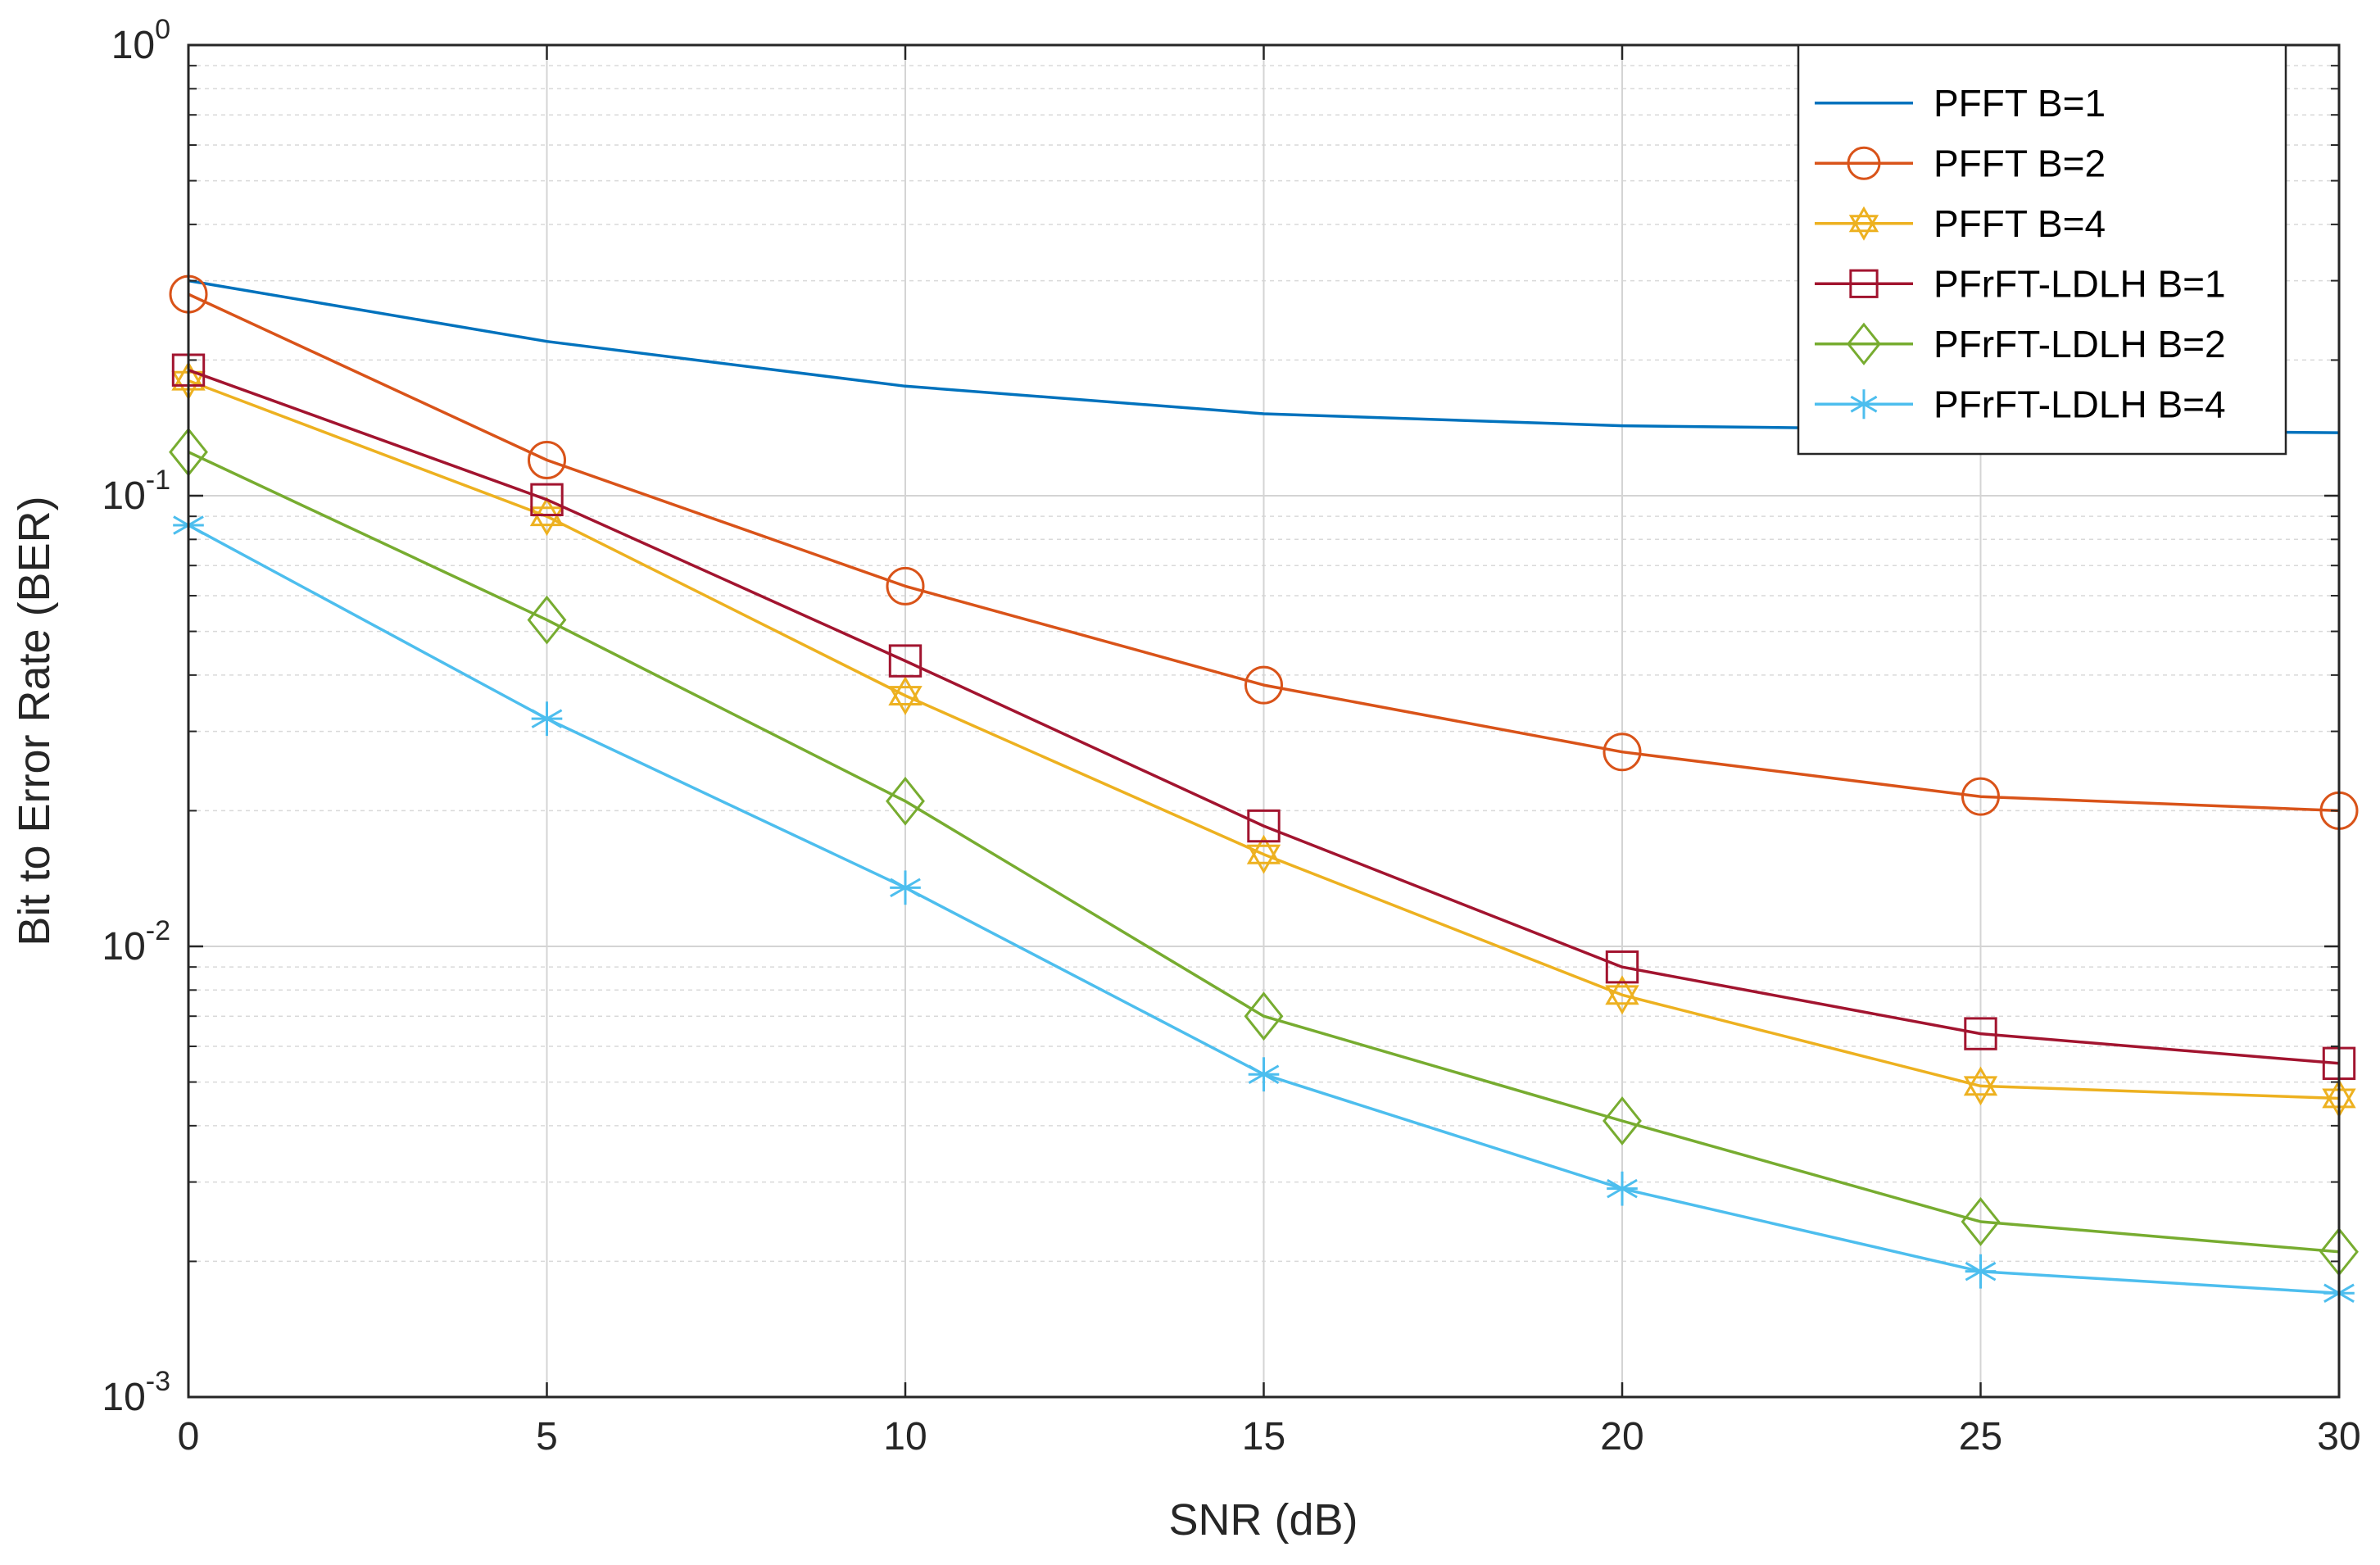  I want to click on x-tick-labels: 0 5 10 15 20 25 30, so click(1269, 1436).